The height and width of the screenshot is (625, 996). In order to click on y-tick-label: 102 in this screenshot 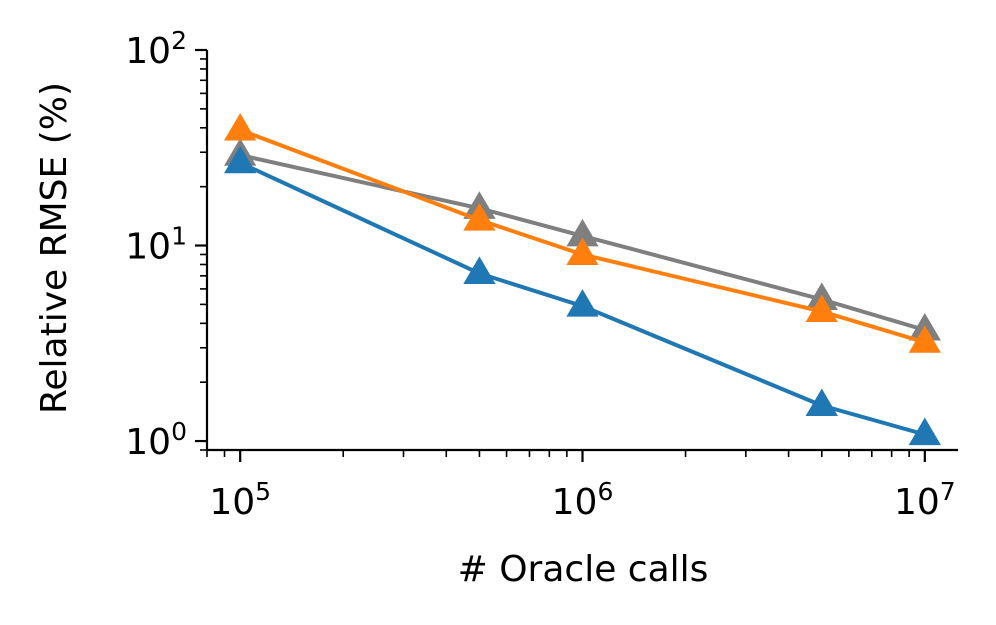, I will do `click(156, 49)`.